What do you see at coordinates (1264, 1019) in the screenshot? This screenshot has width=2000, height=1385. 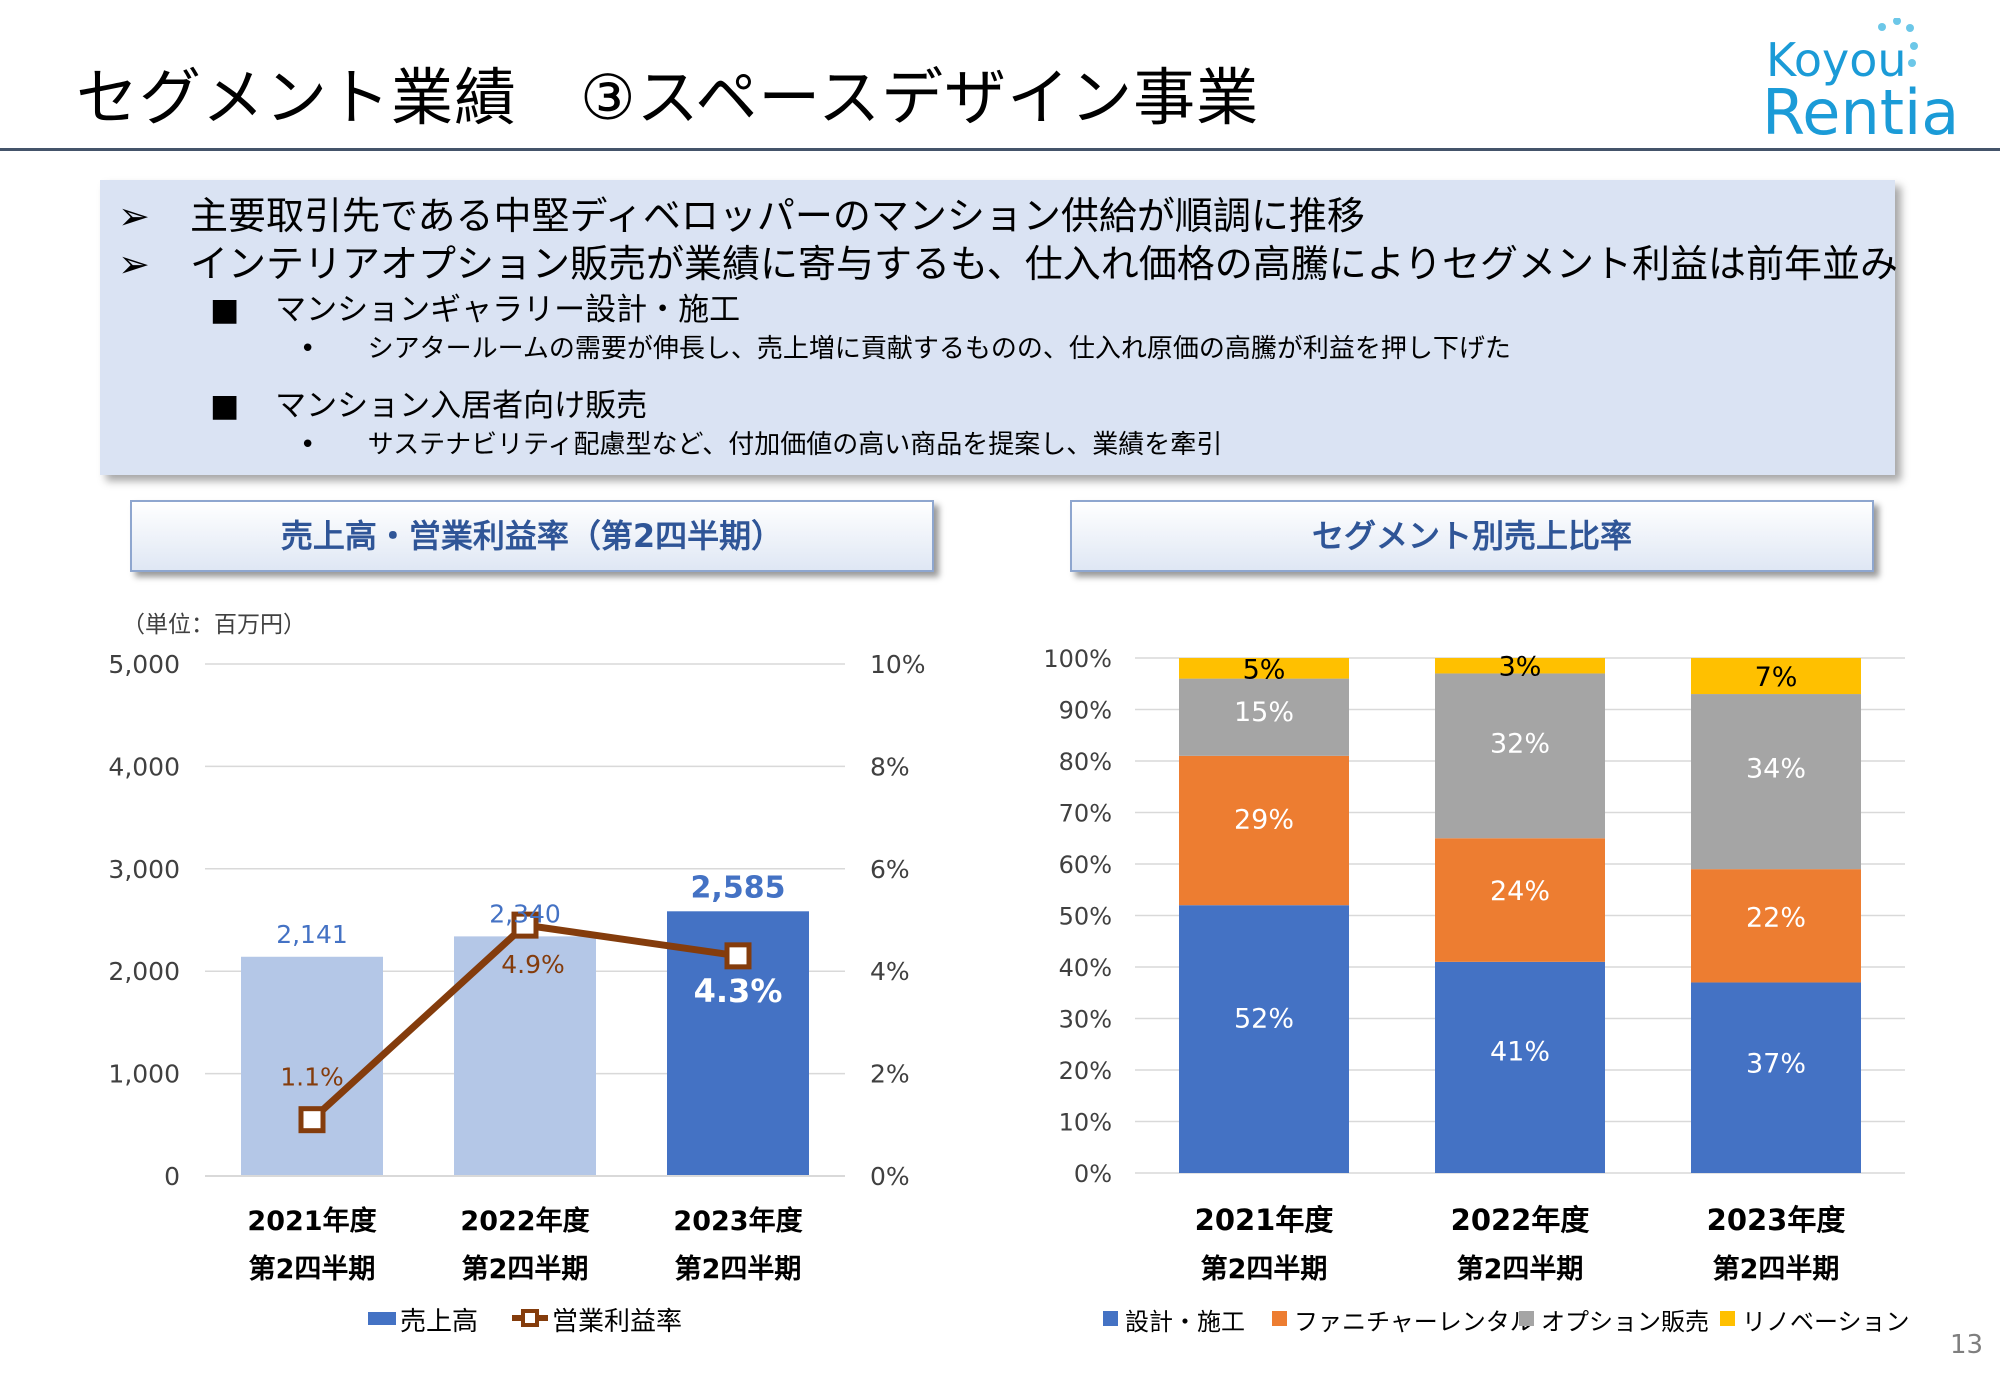 I see `segment-value-label: 52%` at bounding box center [1264, 1019].